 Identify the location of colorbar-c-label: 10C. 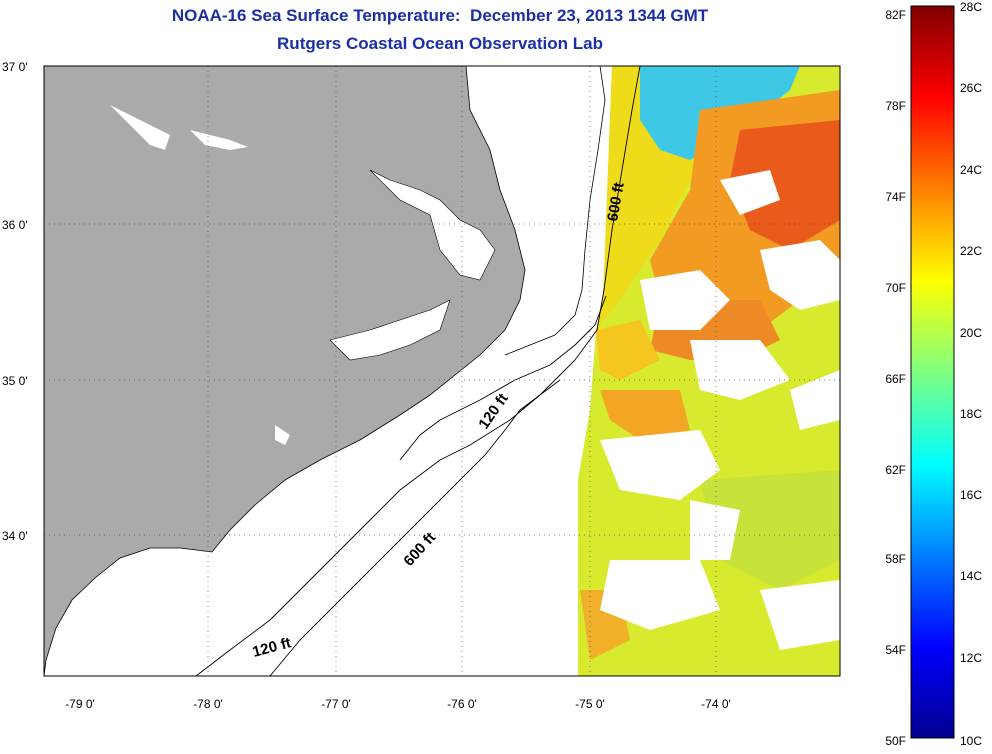
(971, 741).